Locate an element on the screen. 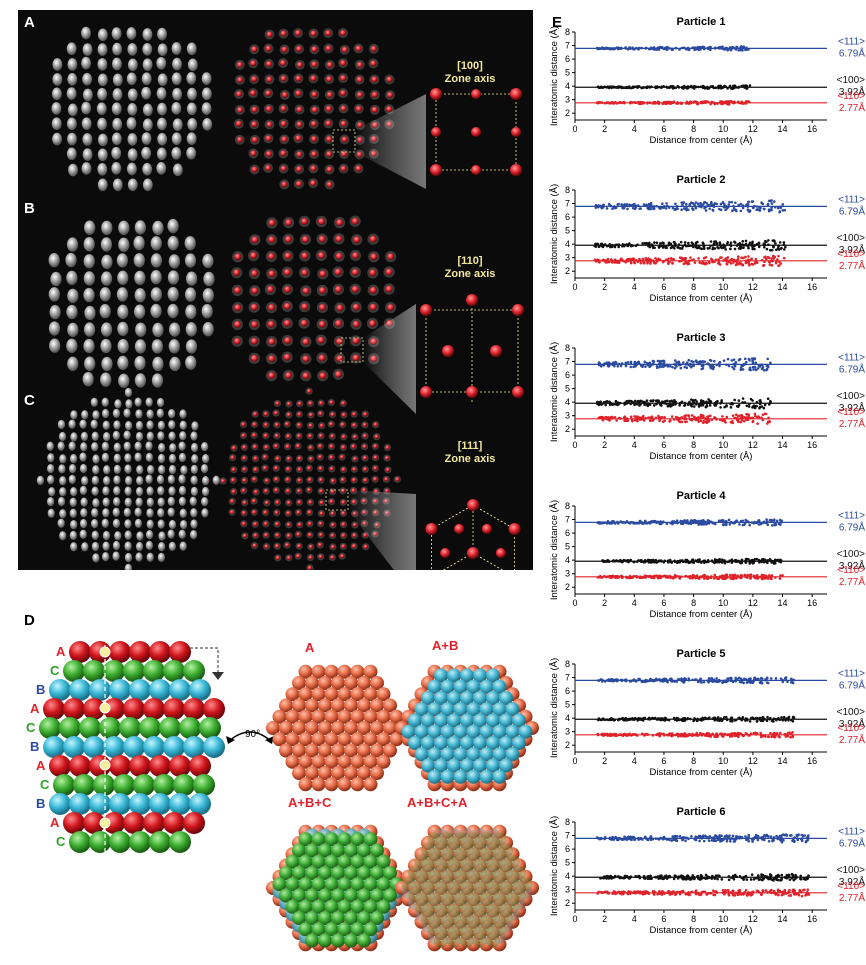  series-name: <111> is located at coordinates (851, 41).